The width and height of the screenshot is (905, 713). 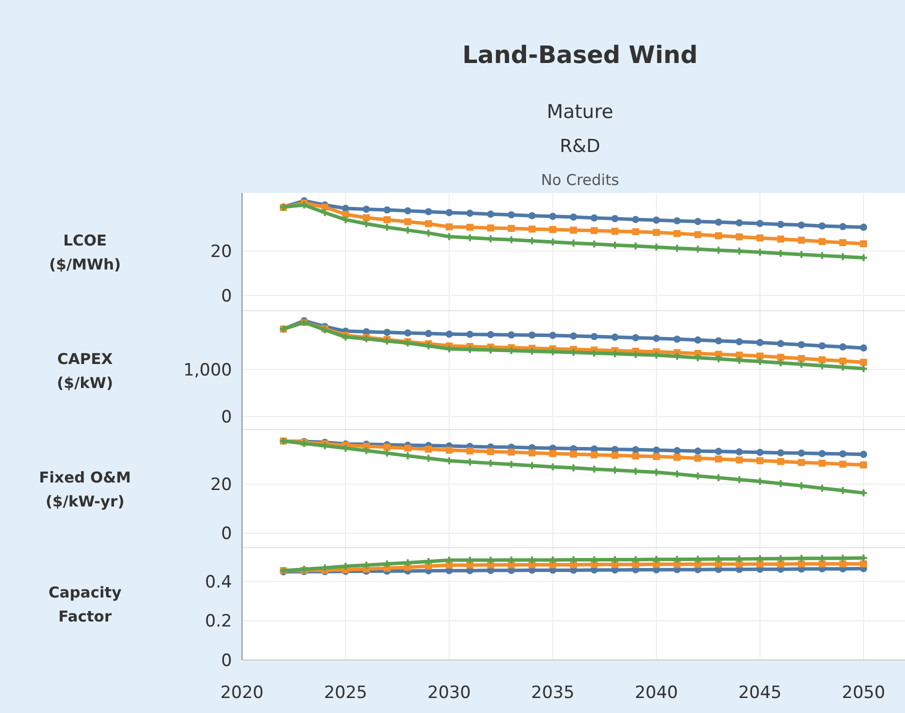 What do you see at coordinates (760, 693) in the screenshot?
I see `x-tick-label: 2045` at bounding box center [760, 693].